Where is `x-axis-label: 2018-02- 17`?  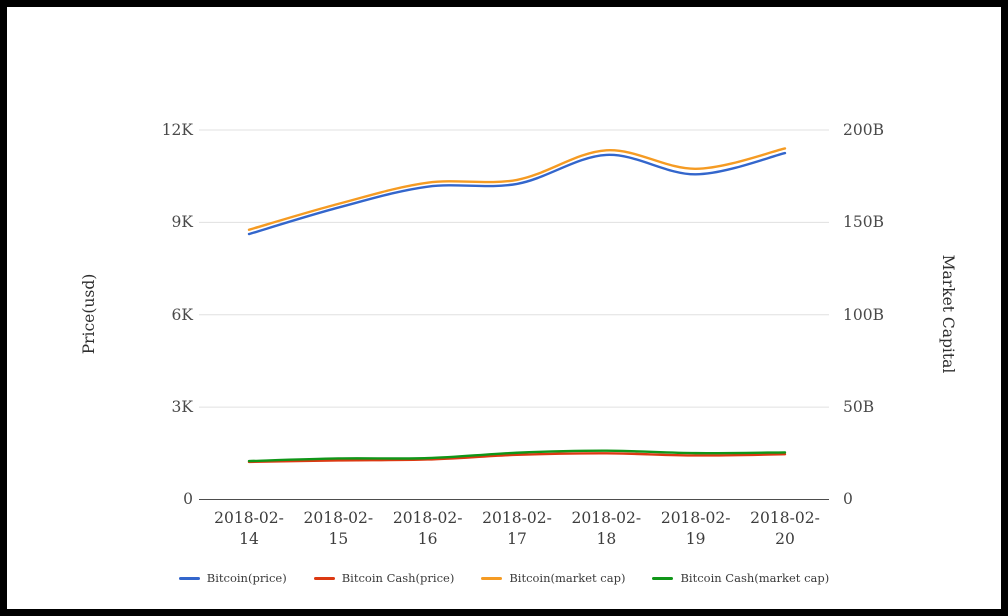 x-axis-label: 2018-02- 17 is located at coordinates (517, 528).